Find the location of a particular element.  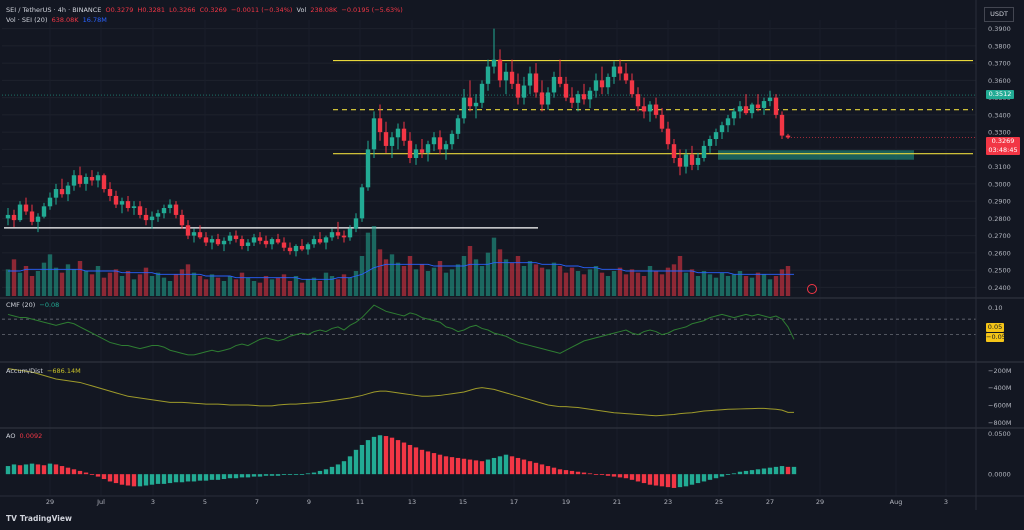

time-tick-label: 13 is located at coordinates (412, 502).